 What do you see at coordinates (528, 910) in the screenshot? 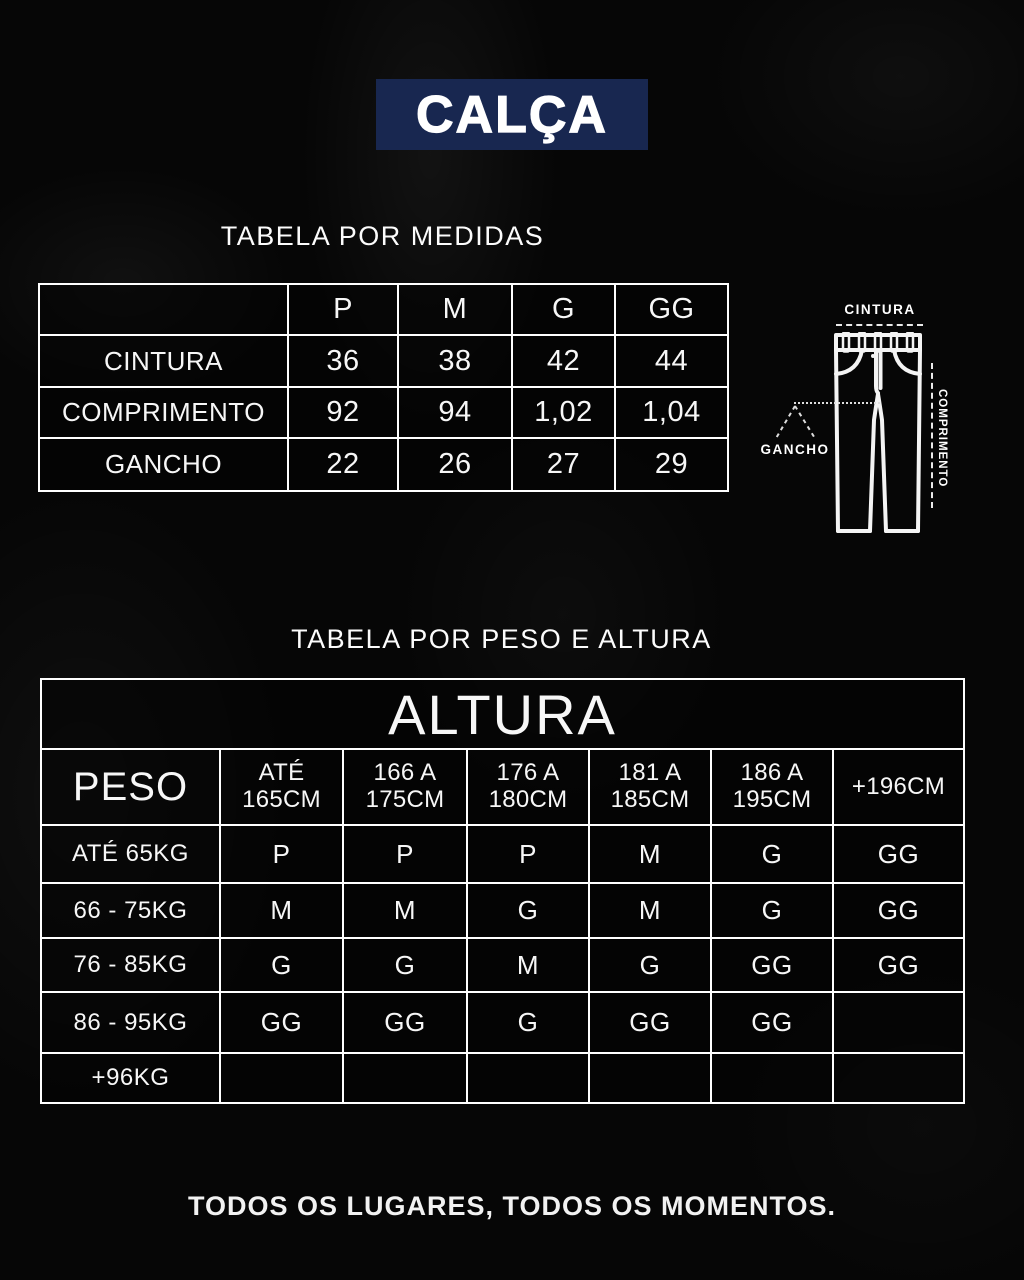
I see `cell-w2-h3: G` at bounding box center [528, 910].